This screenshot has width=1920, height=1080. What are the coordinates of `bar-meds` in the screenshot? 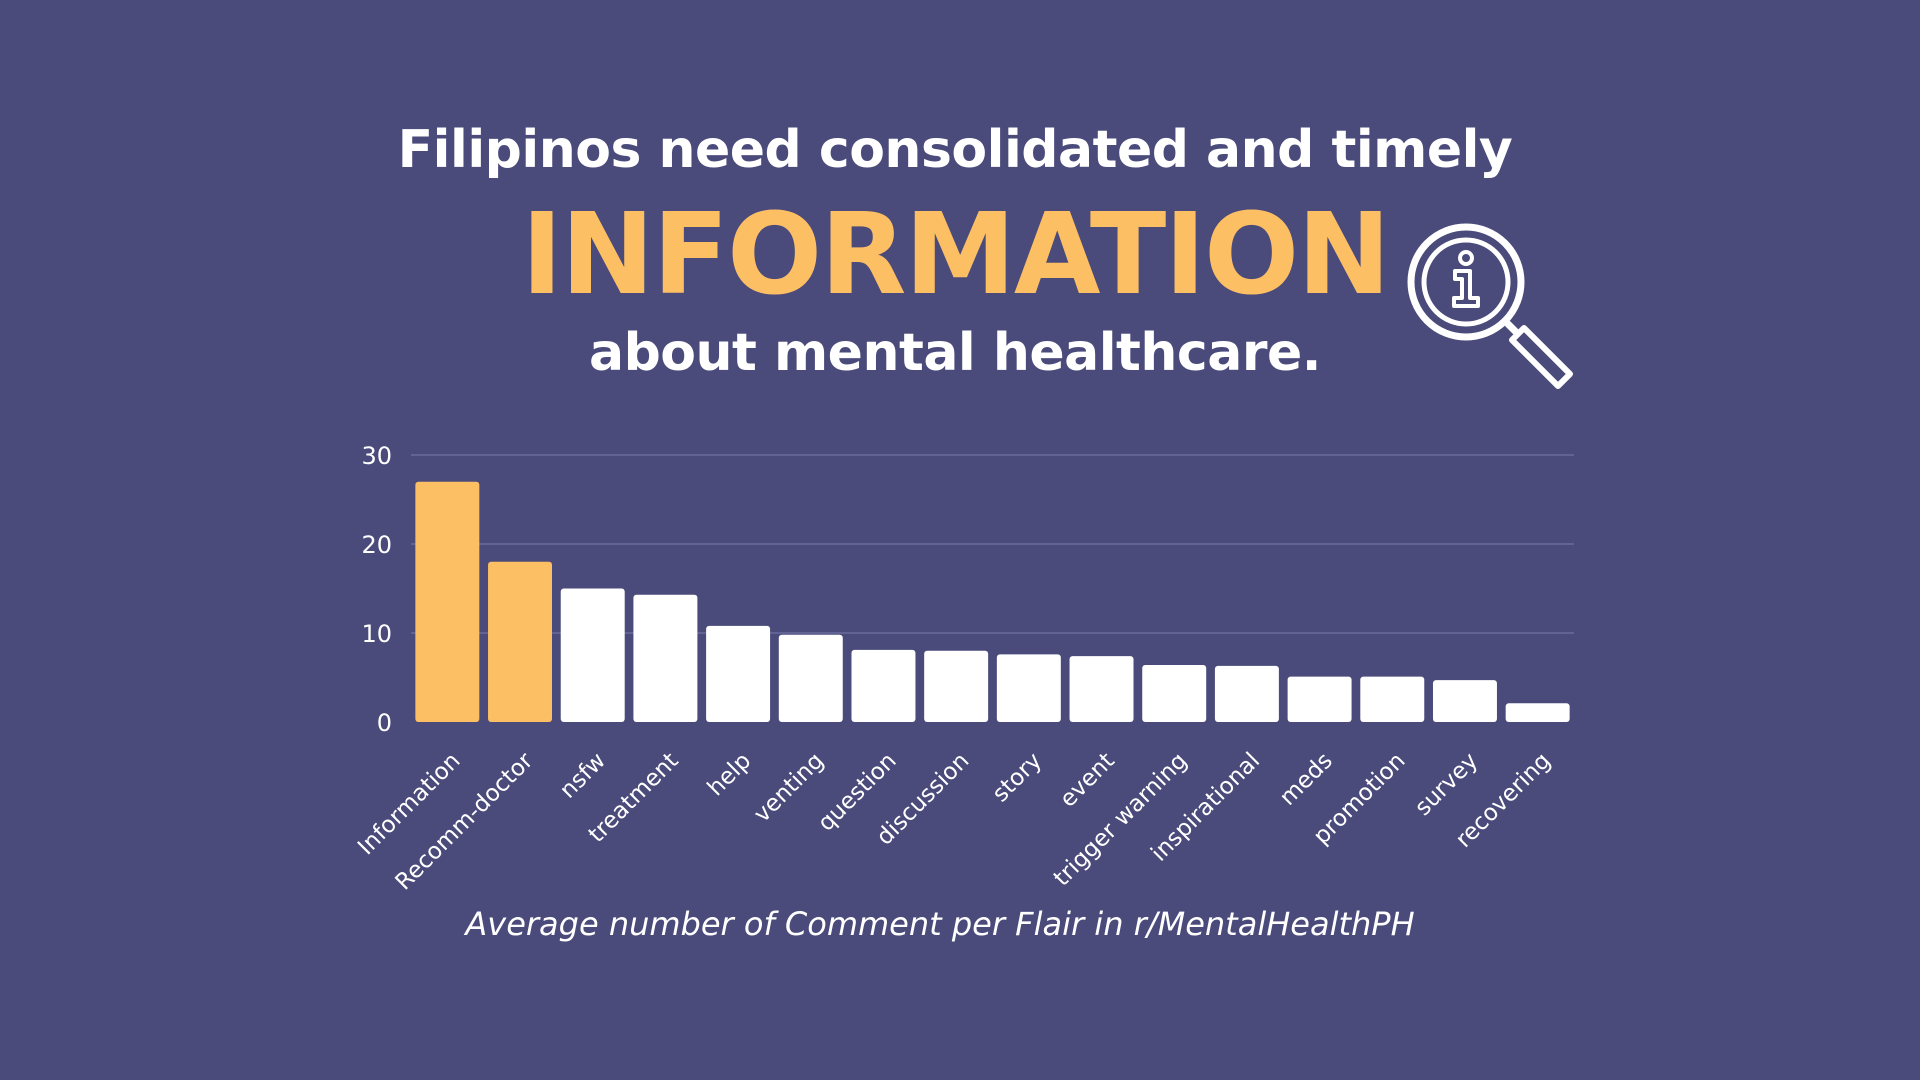 It's located at (1319, 699).